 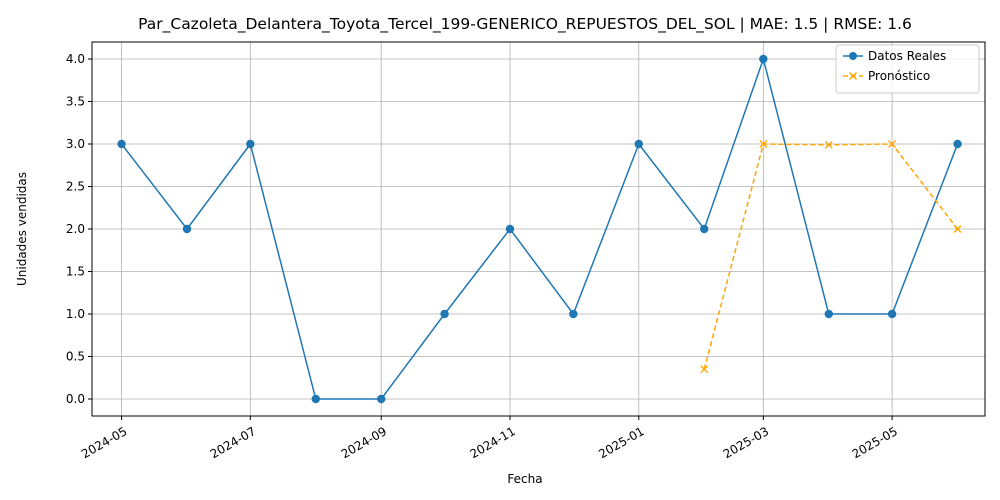 I want to click on y-tick-label: 1.5, so click(x=75, y=272).